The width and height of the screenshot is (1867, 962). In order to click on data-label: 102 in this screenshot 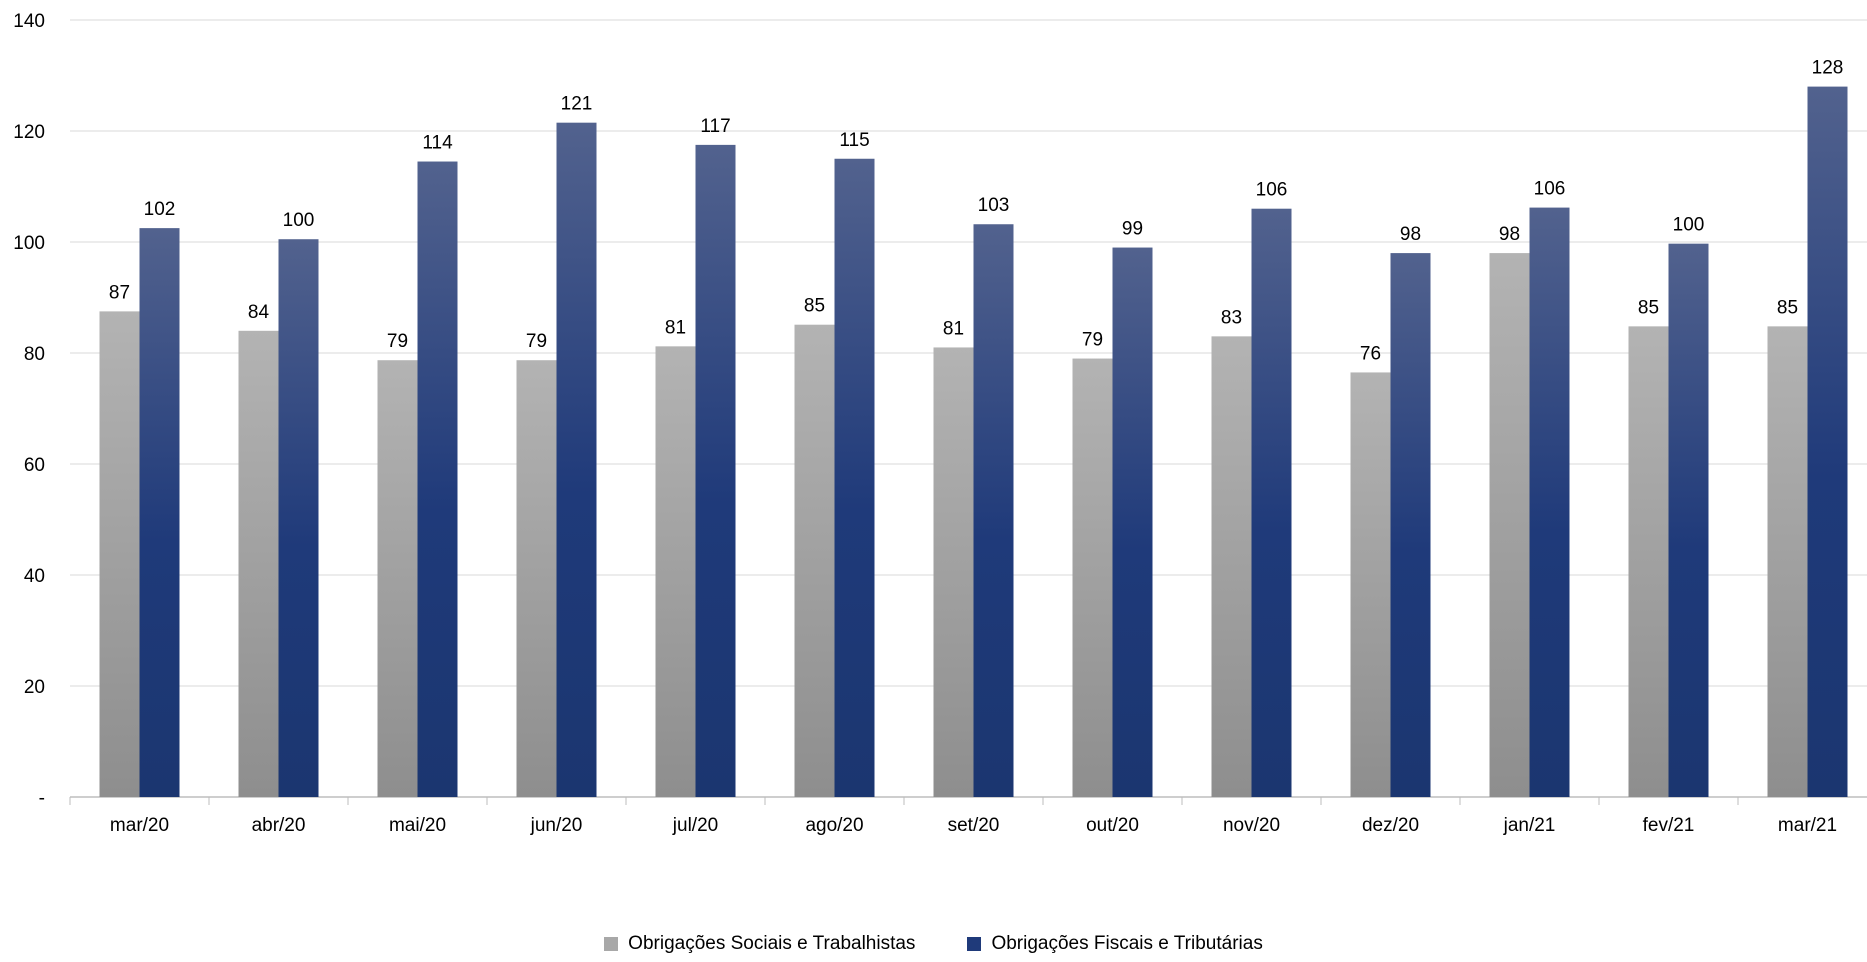, I will do `click(160, 209)`.